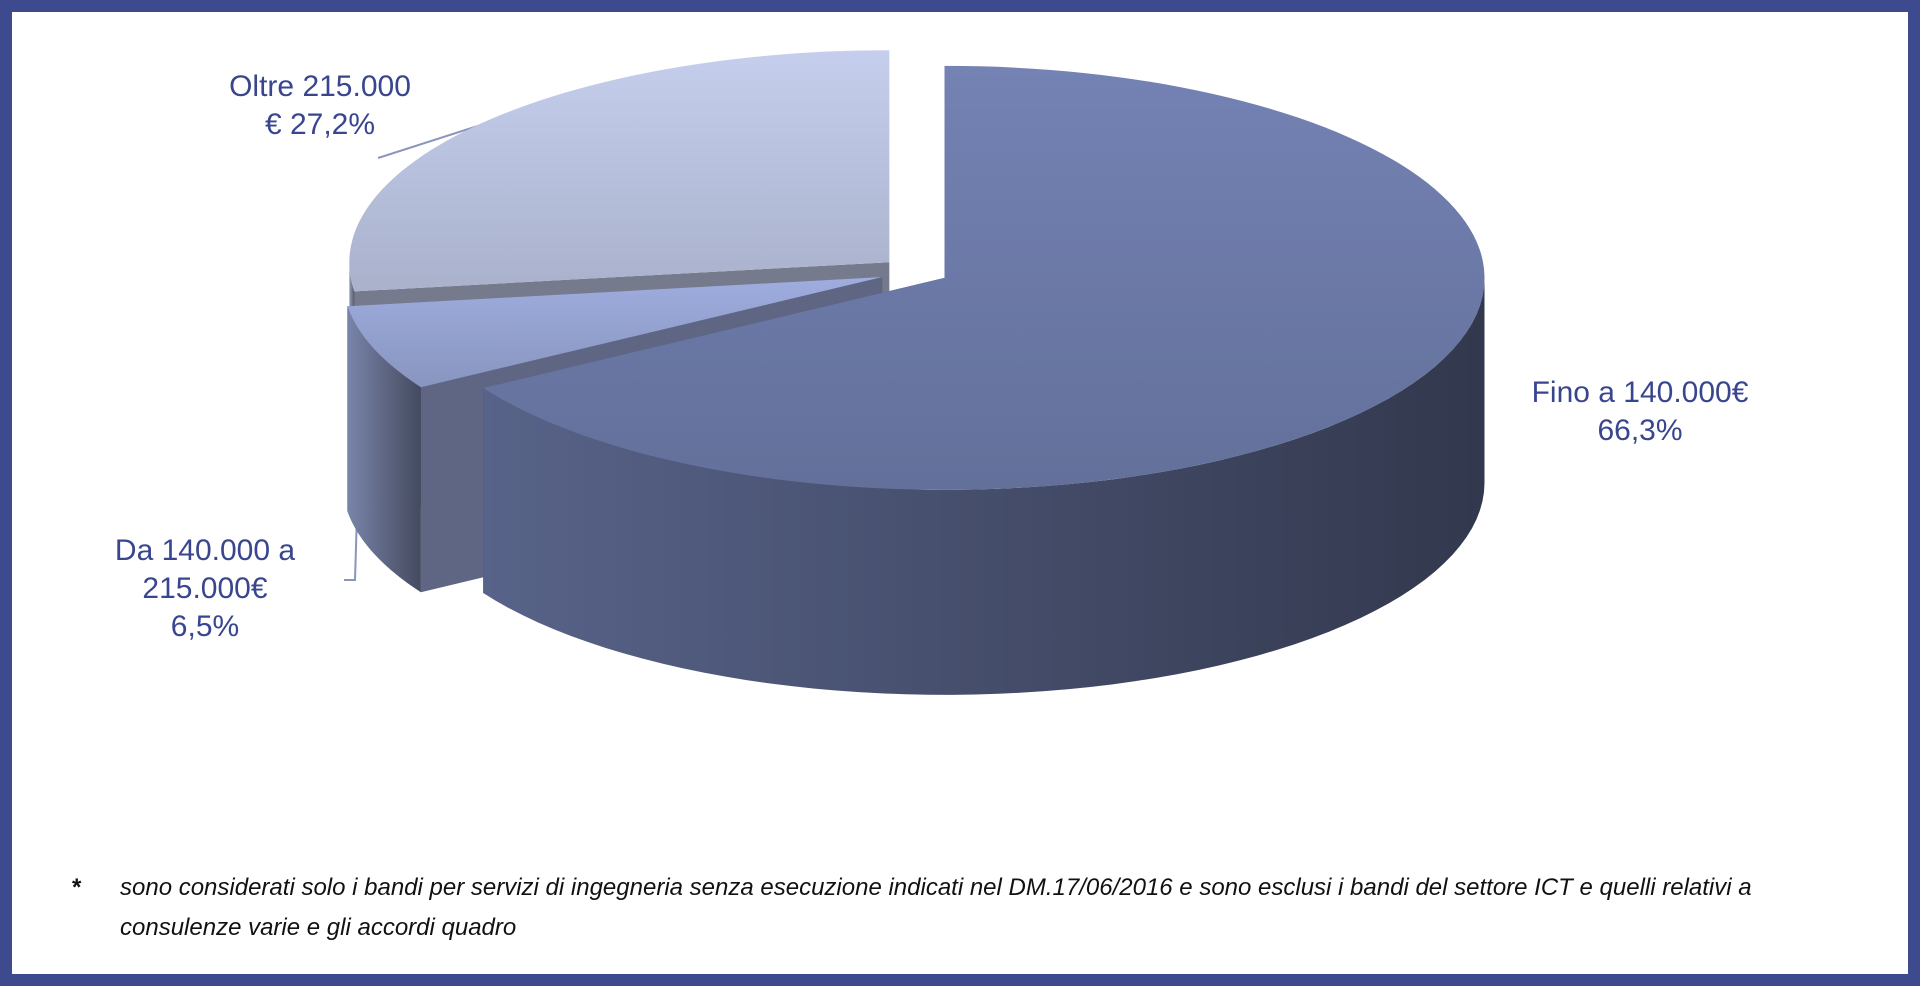 The image size is (1920, 986). What do you see at coordinates (205, 626) in the screenshot?
I see `value-label: 6,5%` at bounding box center [205, 626].